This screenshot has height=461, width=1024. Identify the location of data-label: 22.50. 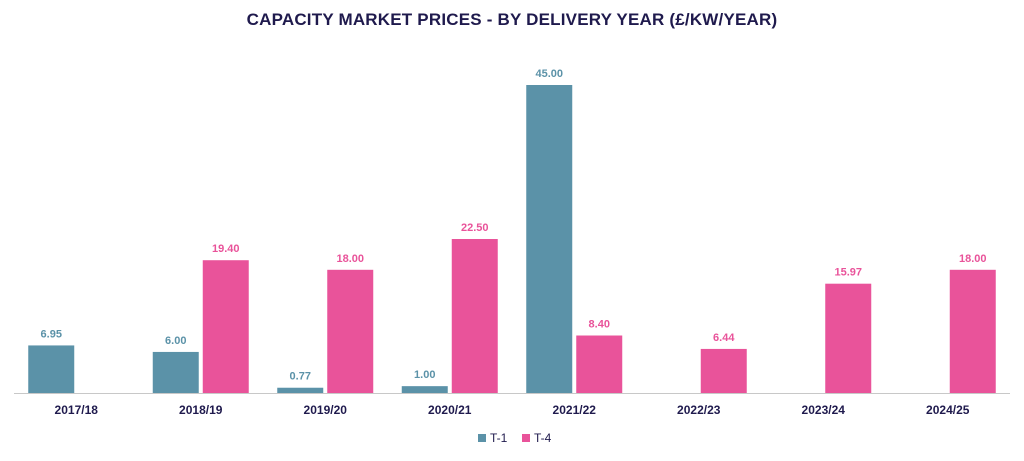
(475, 228).